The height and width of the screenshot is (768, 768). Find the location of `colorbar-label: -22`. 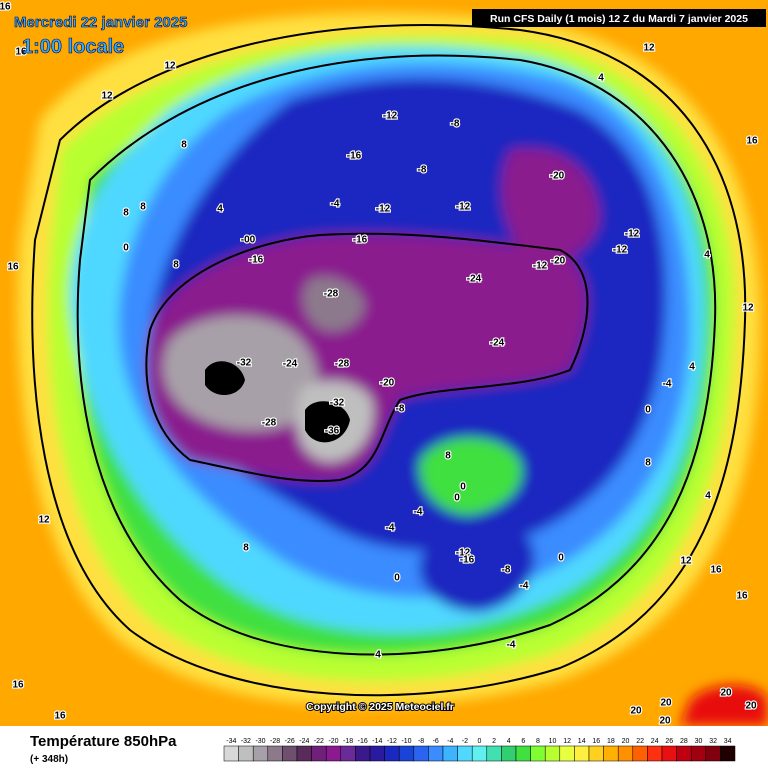

colorbar-label: -22 is located at coordinates (319, 741).